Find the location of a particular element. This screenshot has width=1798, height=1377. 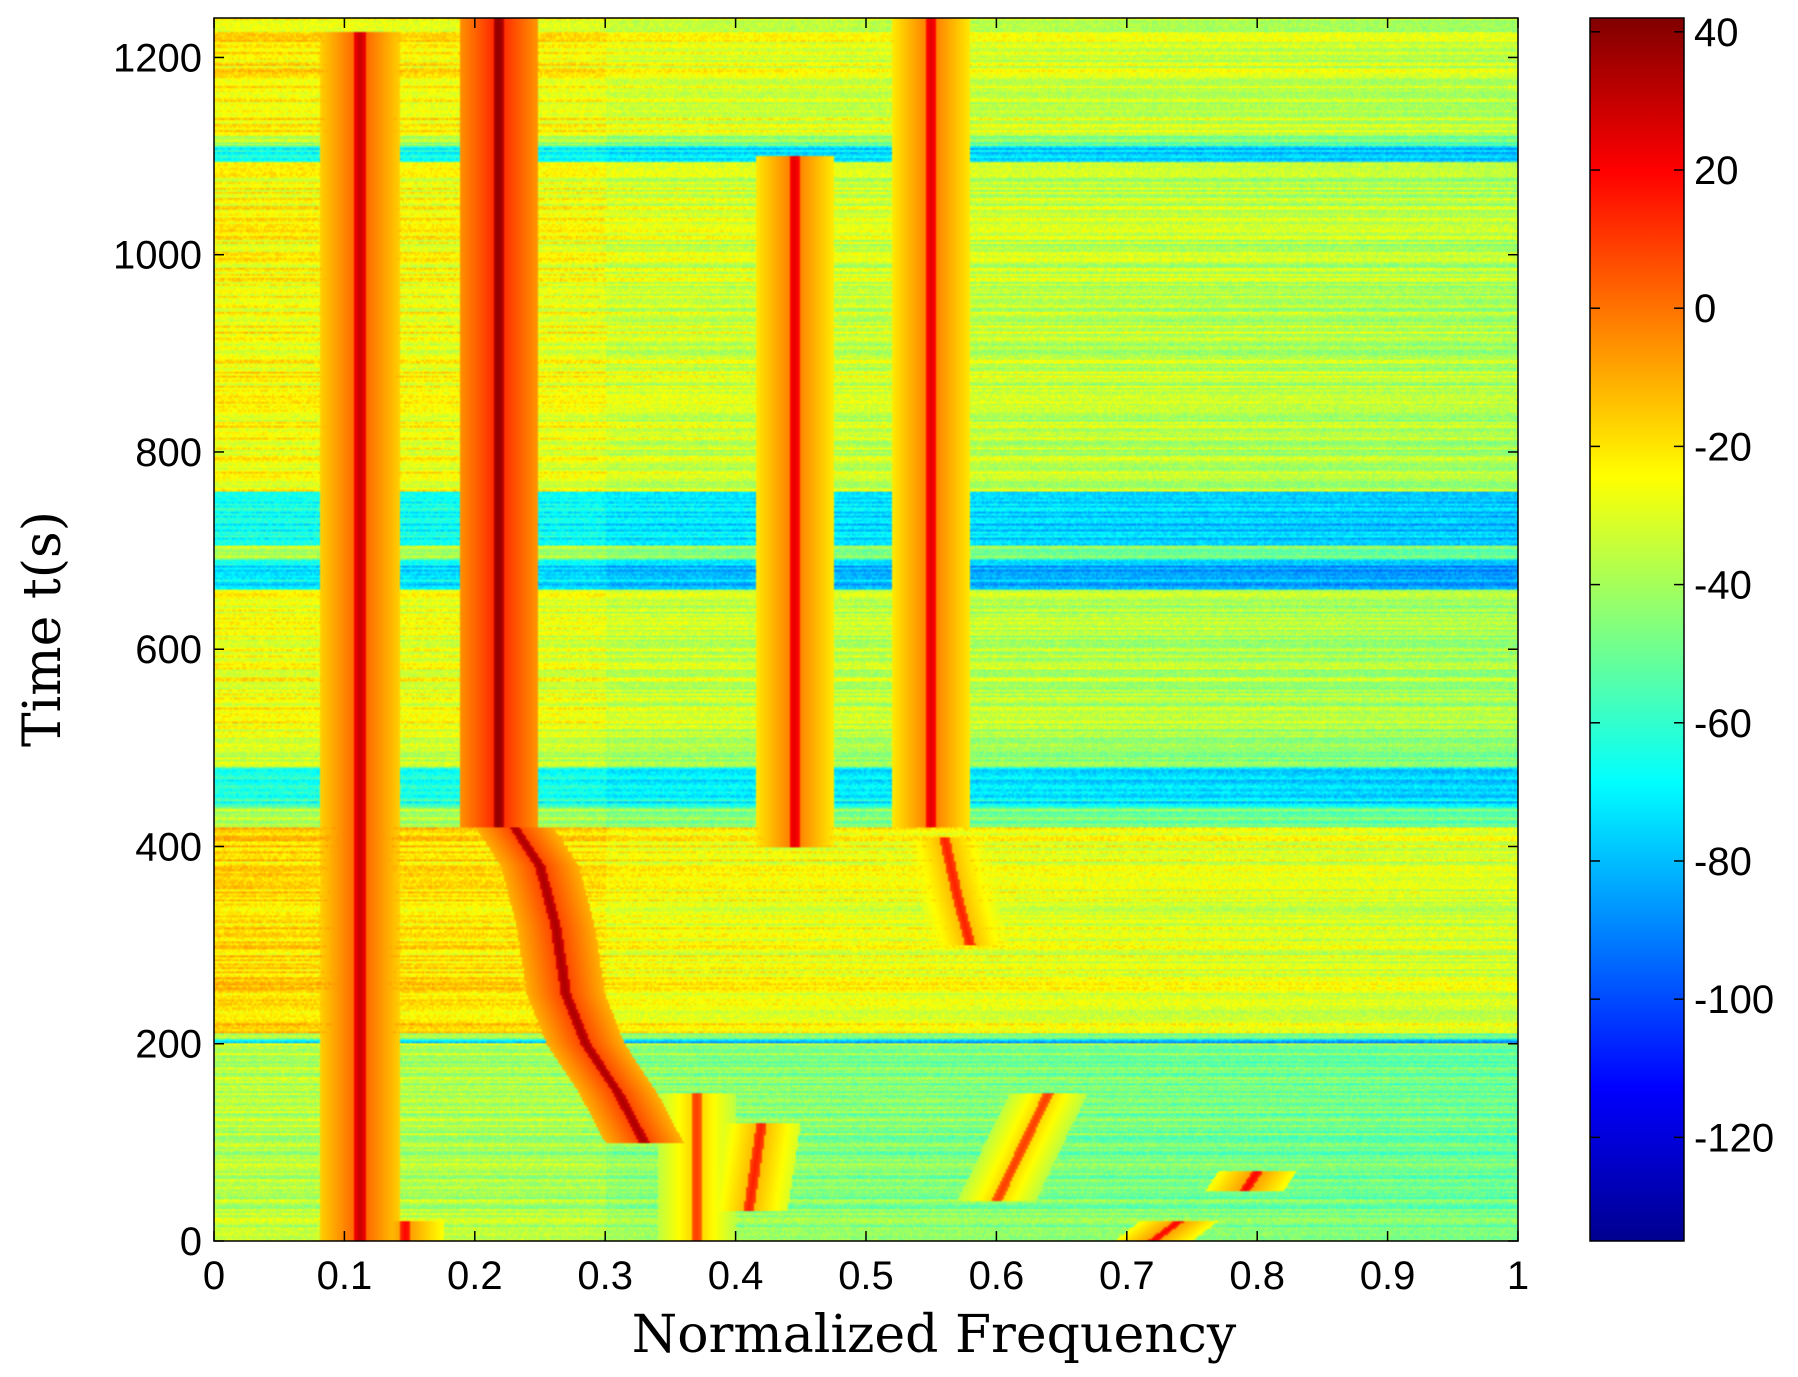

colorbar-tick-label: 0 is located at coordinates (1705, 309).